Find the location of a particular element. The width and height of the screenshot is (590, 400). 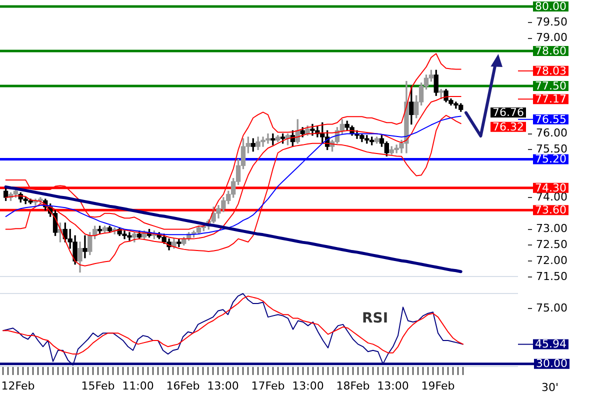

ref-line-label: 80.00 is located at coordinates (550, 6).